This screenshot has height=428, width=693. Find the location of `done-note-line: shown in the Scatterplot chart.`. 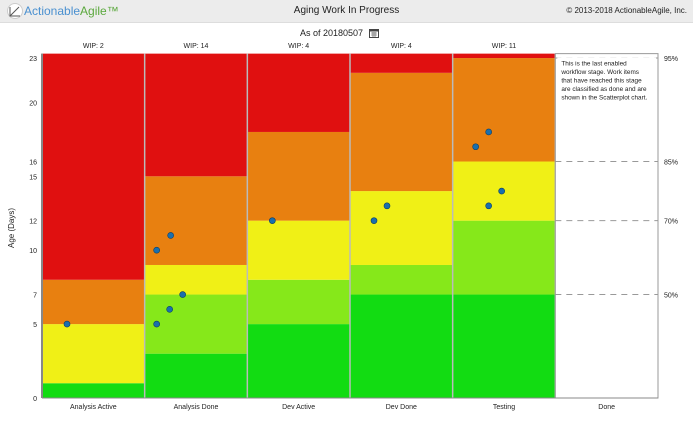

done-note-line: shown in the Scatterplot chart. is located at coordinates (604, 98).